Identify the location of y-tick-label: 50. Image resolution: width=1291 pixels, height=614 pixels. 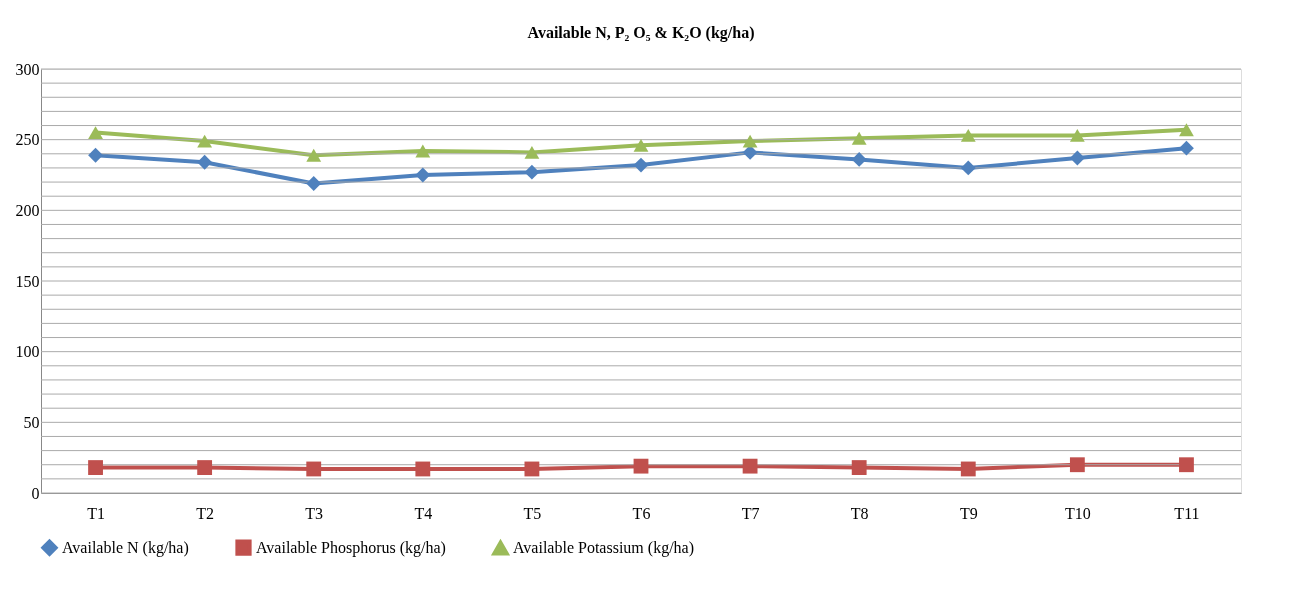
(31, 422).